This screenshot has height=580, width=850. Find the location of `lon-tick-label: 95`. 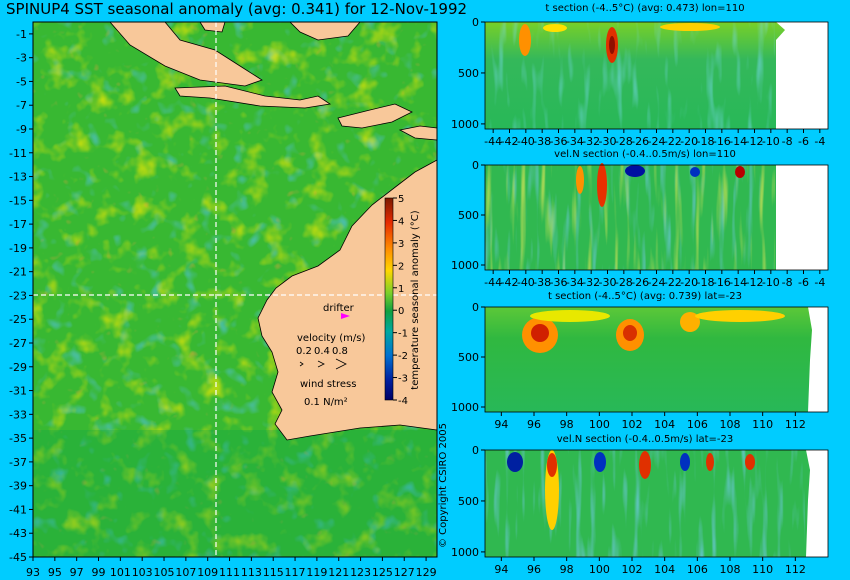

lon-tick-label: 95 is located at coordinates (55, 572).